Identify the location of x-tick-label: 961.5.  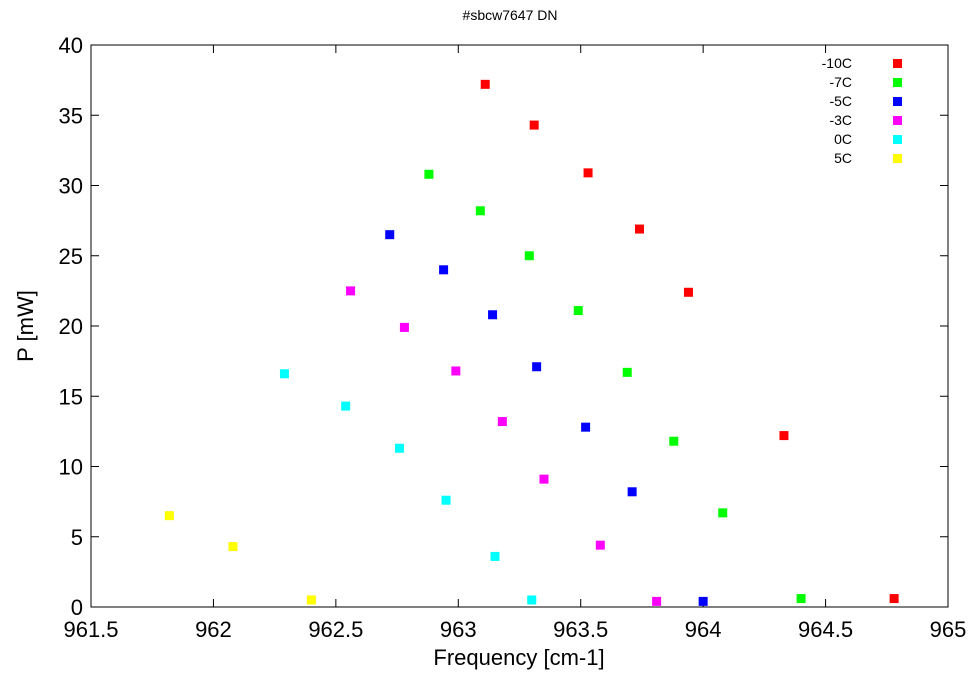
(90, 629).